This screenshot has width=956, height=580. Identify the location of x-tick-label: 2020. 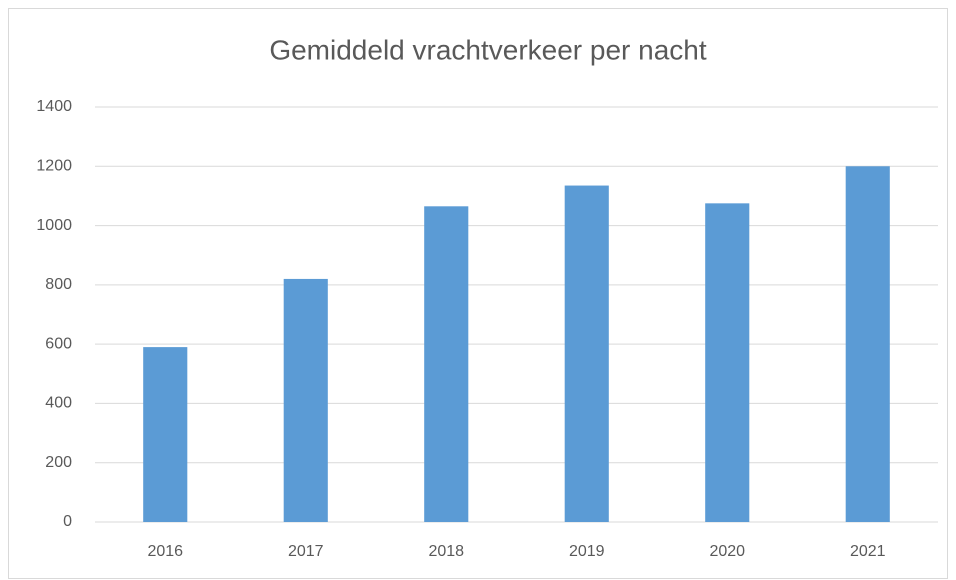
(727, 551).